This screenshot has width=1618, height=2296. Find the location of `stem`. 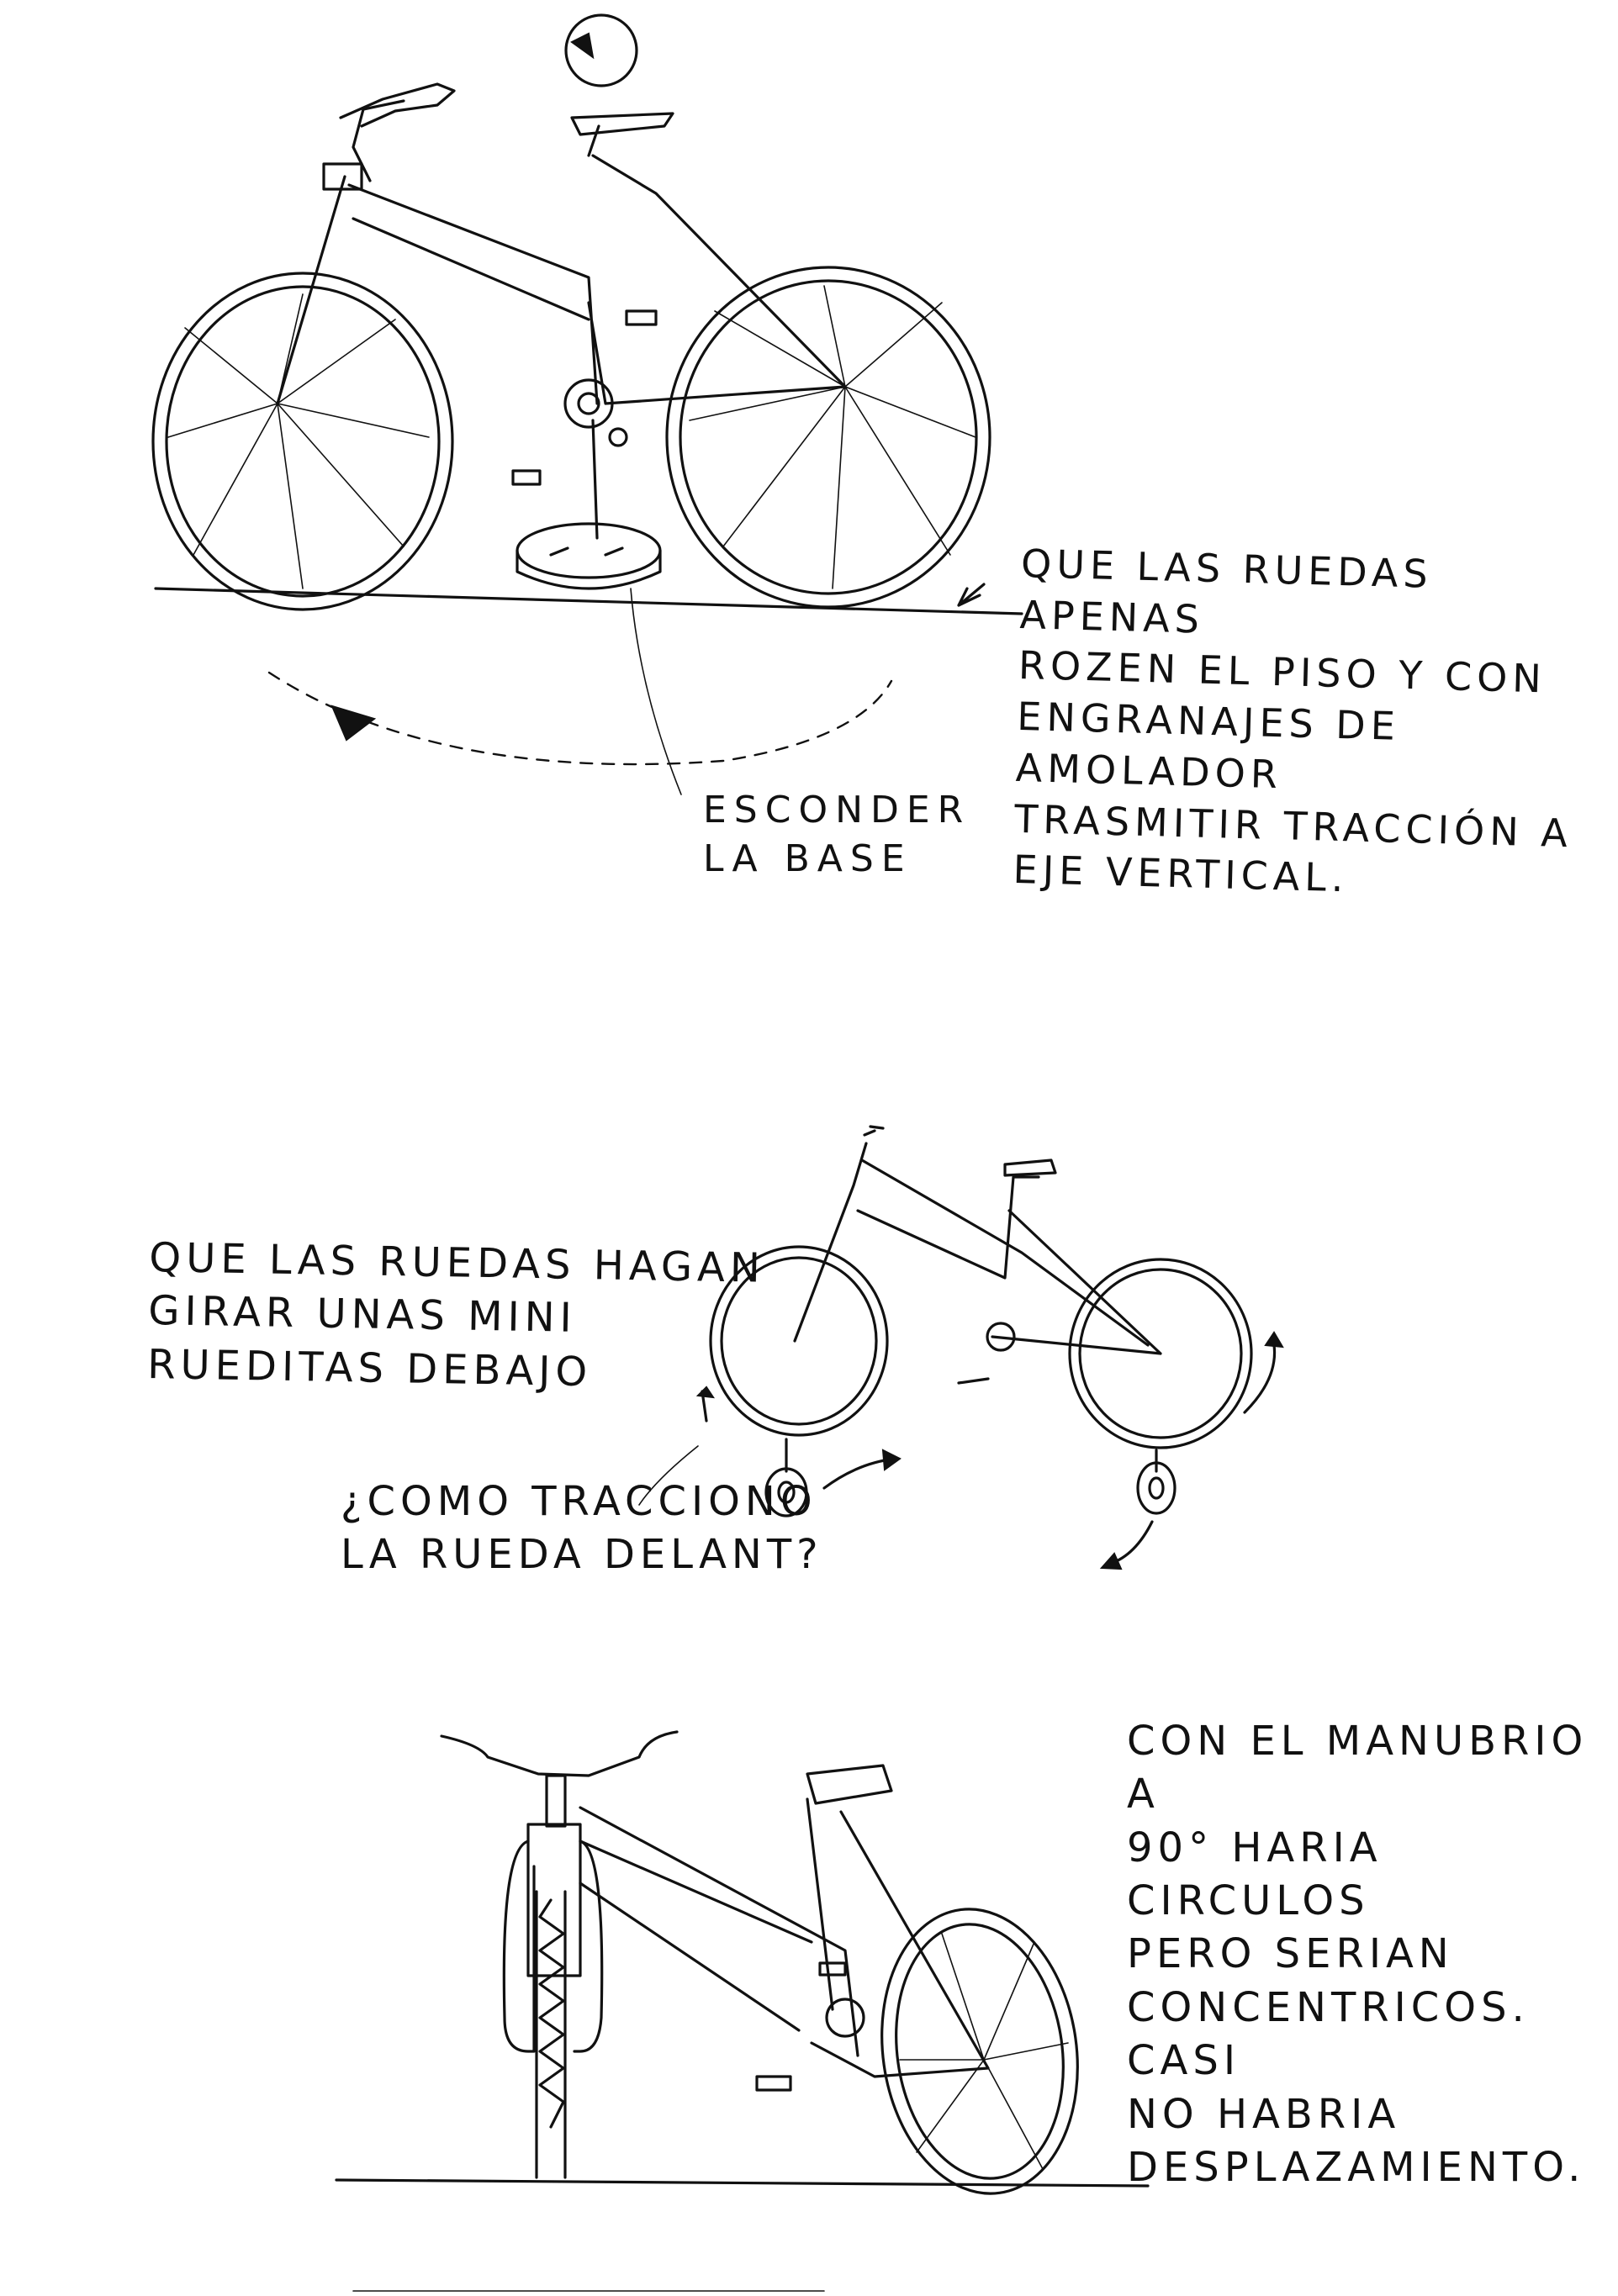

stem is located at coordinates (556, 1801).